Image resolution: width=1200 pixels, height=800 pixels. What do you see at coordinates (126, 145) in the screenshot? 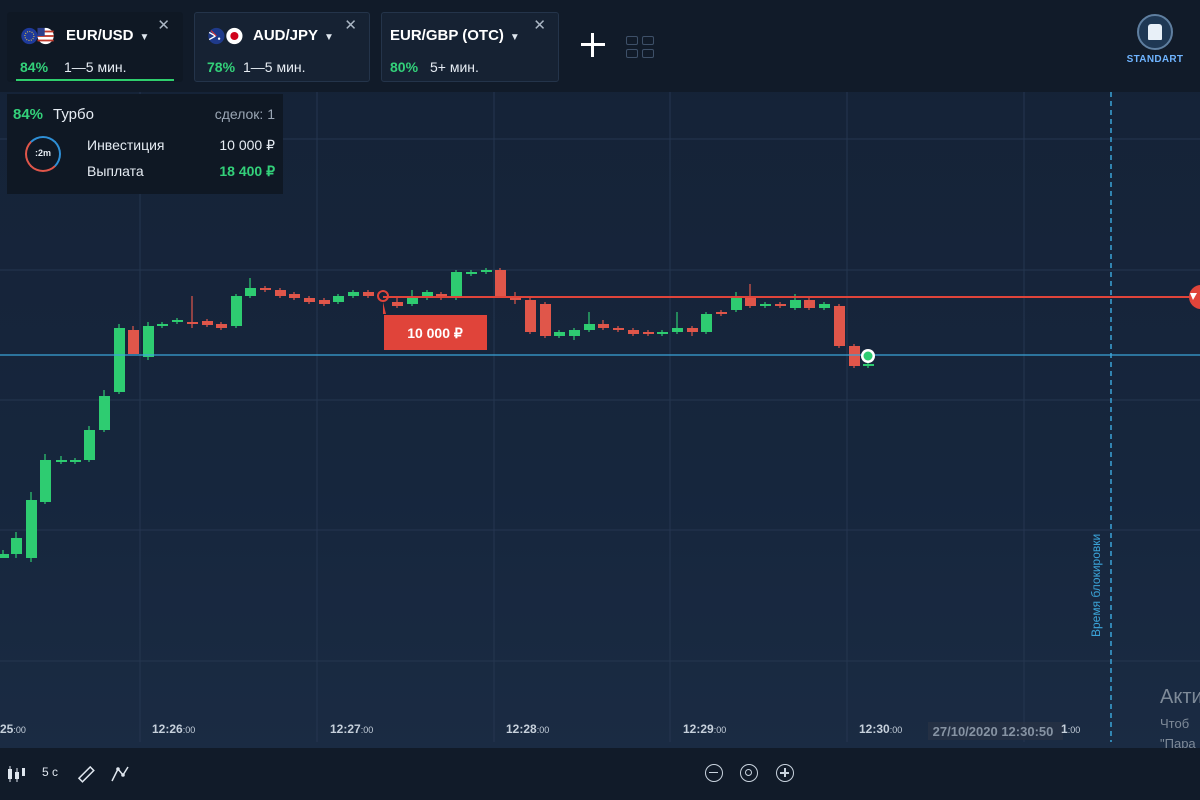
I see `investment-label: Инвестиция` at bounding box center [126, 145].